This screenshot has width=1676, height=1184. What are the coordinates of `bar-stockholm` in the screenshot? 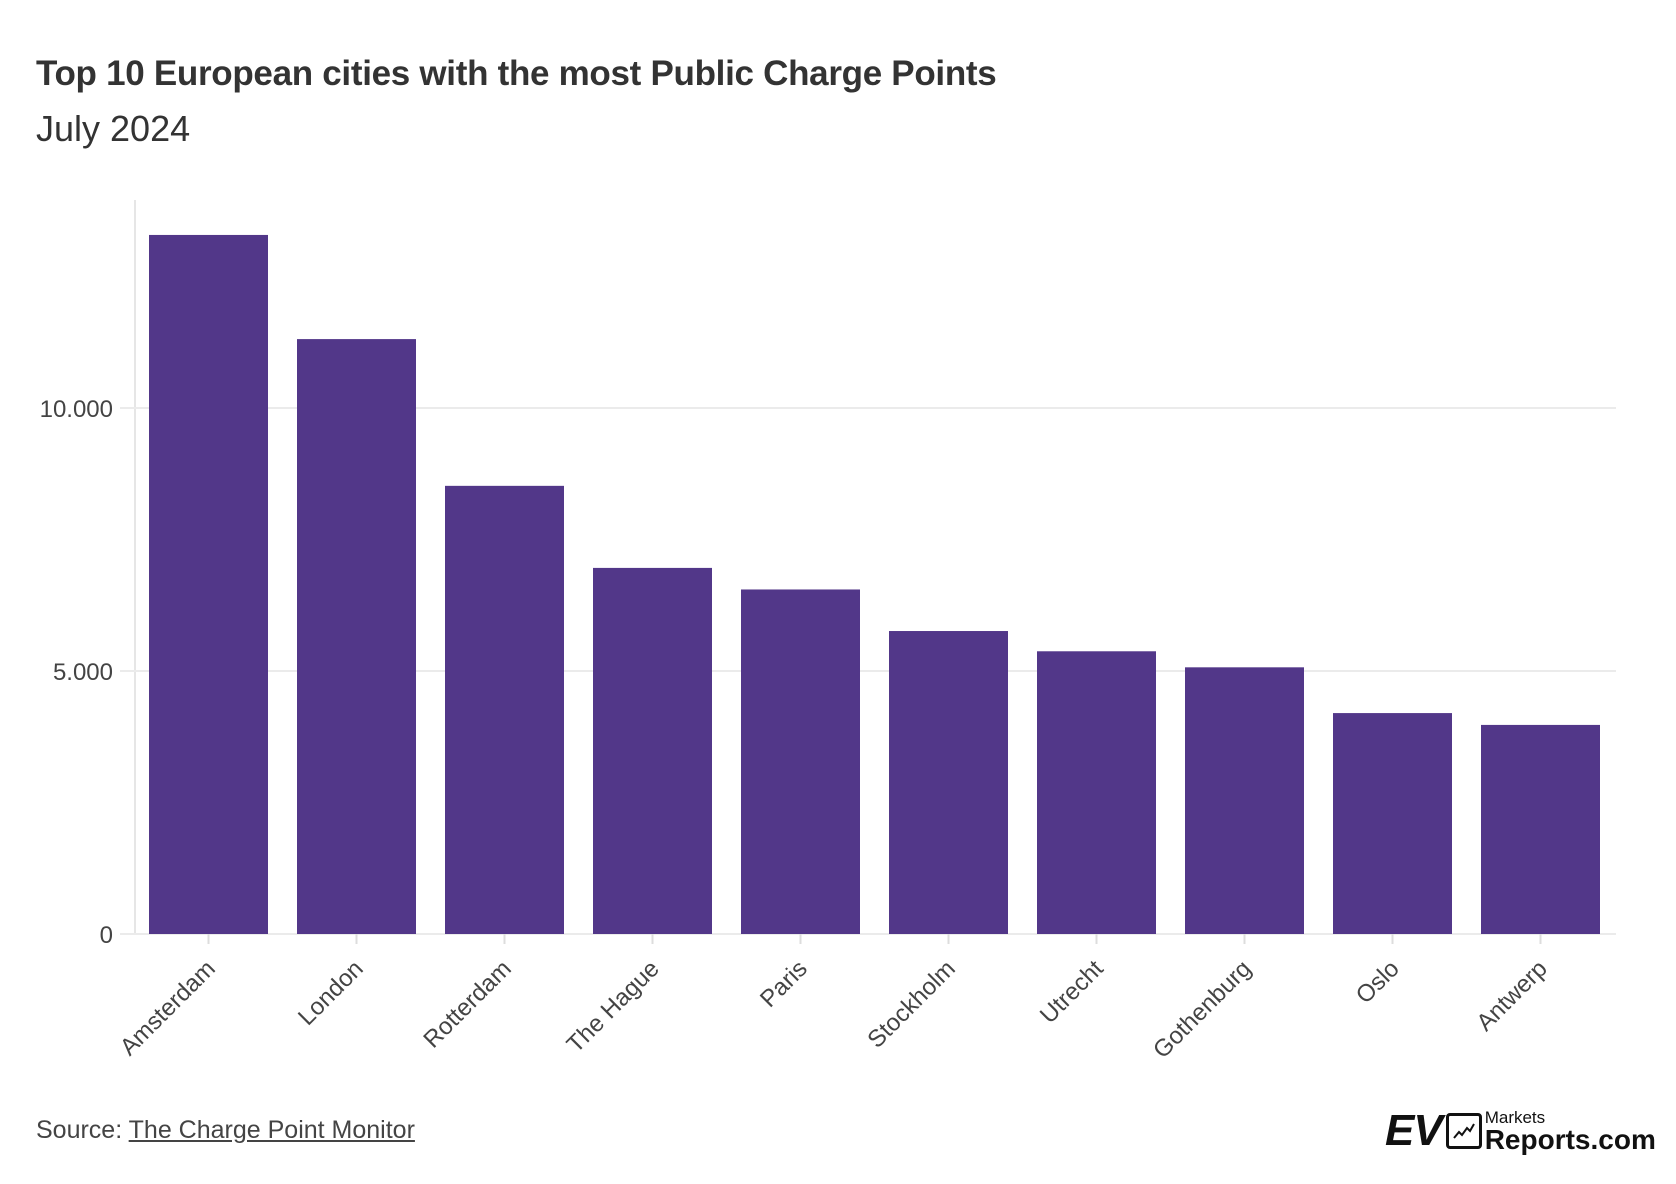 It's located at (948, 782).